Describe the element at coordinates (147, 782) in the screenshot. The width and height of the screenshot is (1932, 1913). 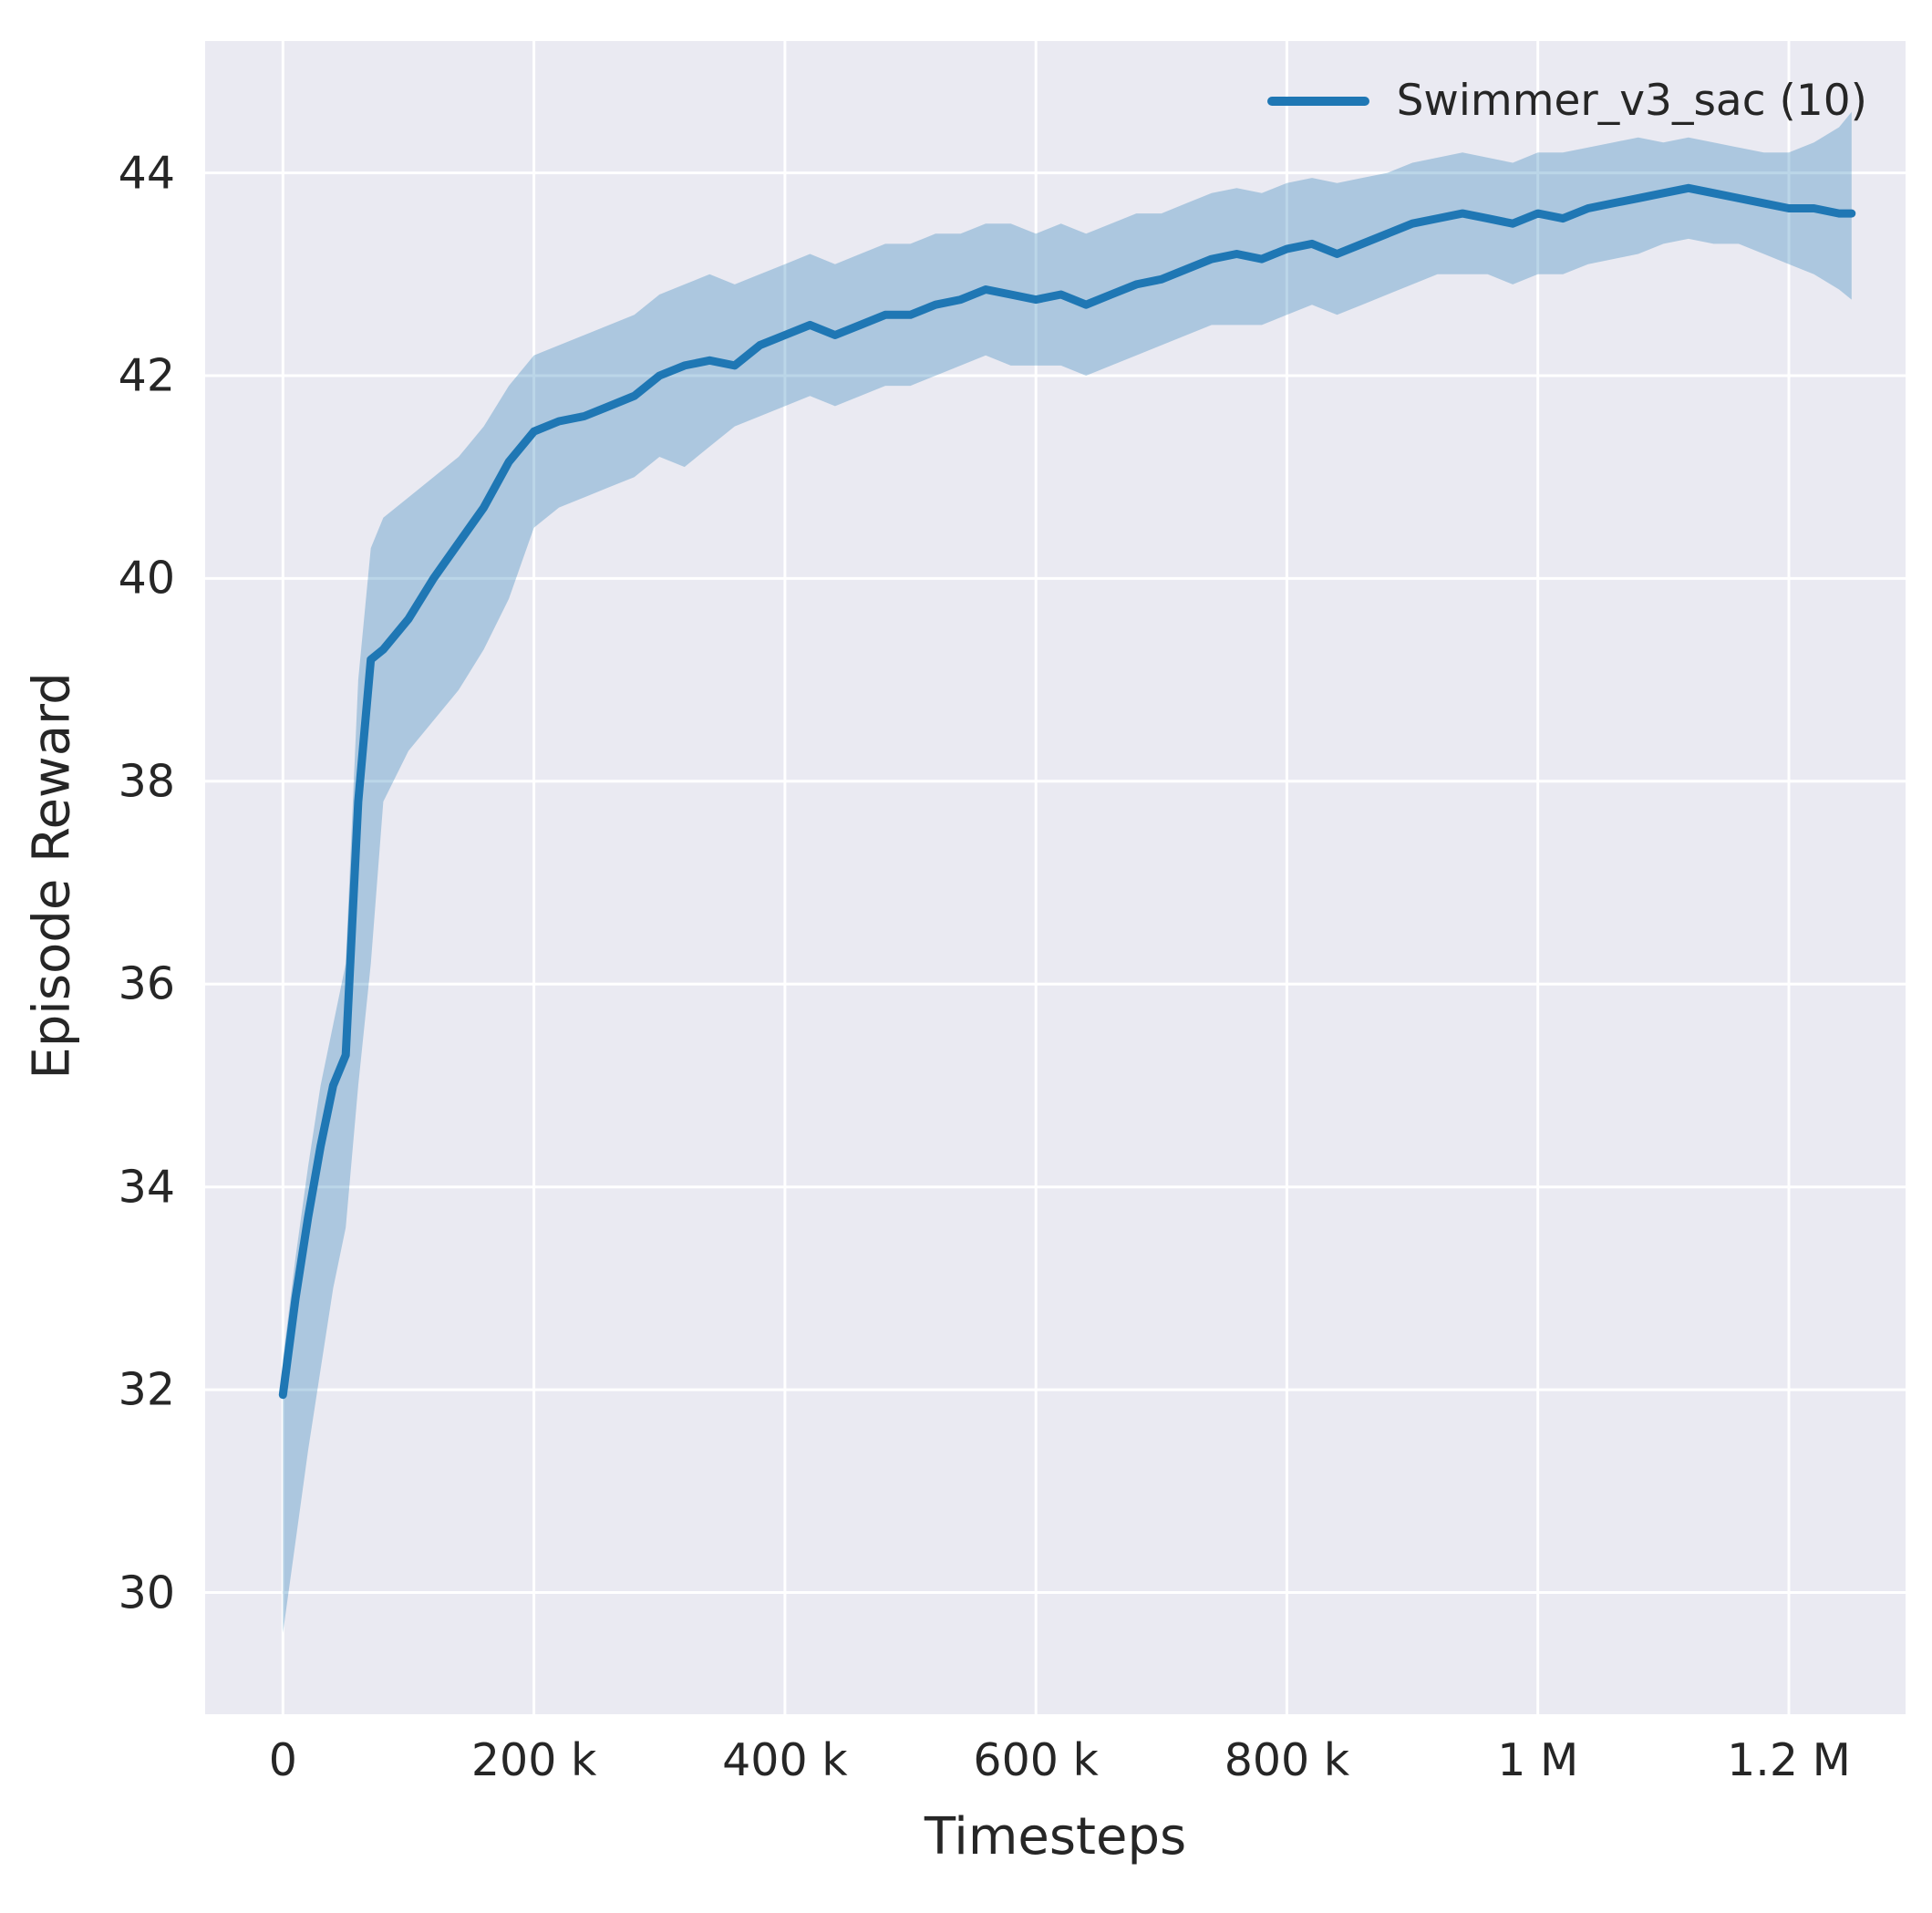
I see `y-tick-label: 38` at that location.